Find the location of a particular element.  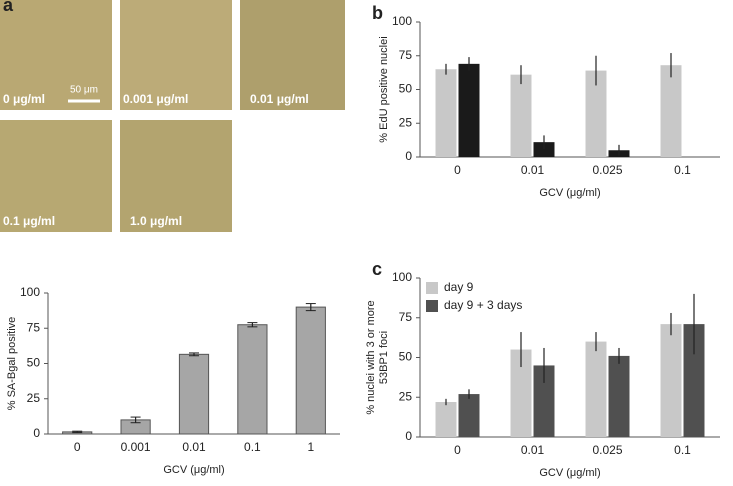

scale-bar-label: 50 μm is located at coordinates (84, 90).